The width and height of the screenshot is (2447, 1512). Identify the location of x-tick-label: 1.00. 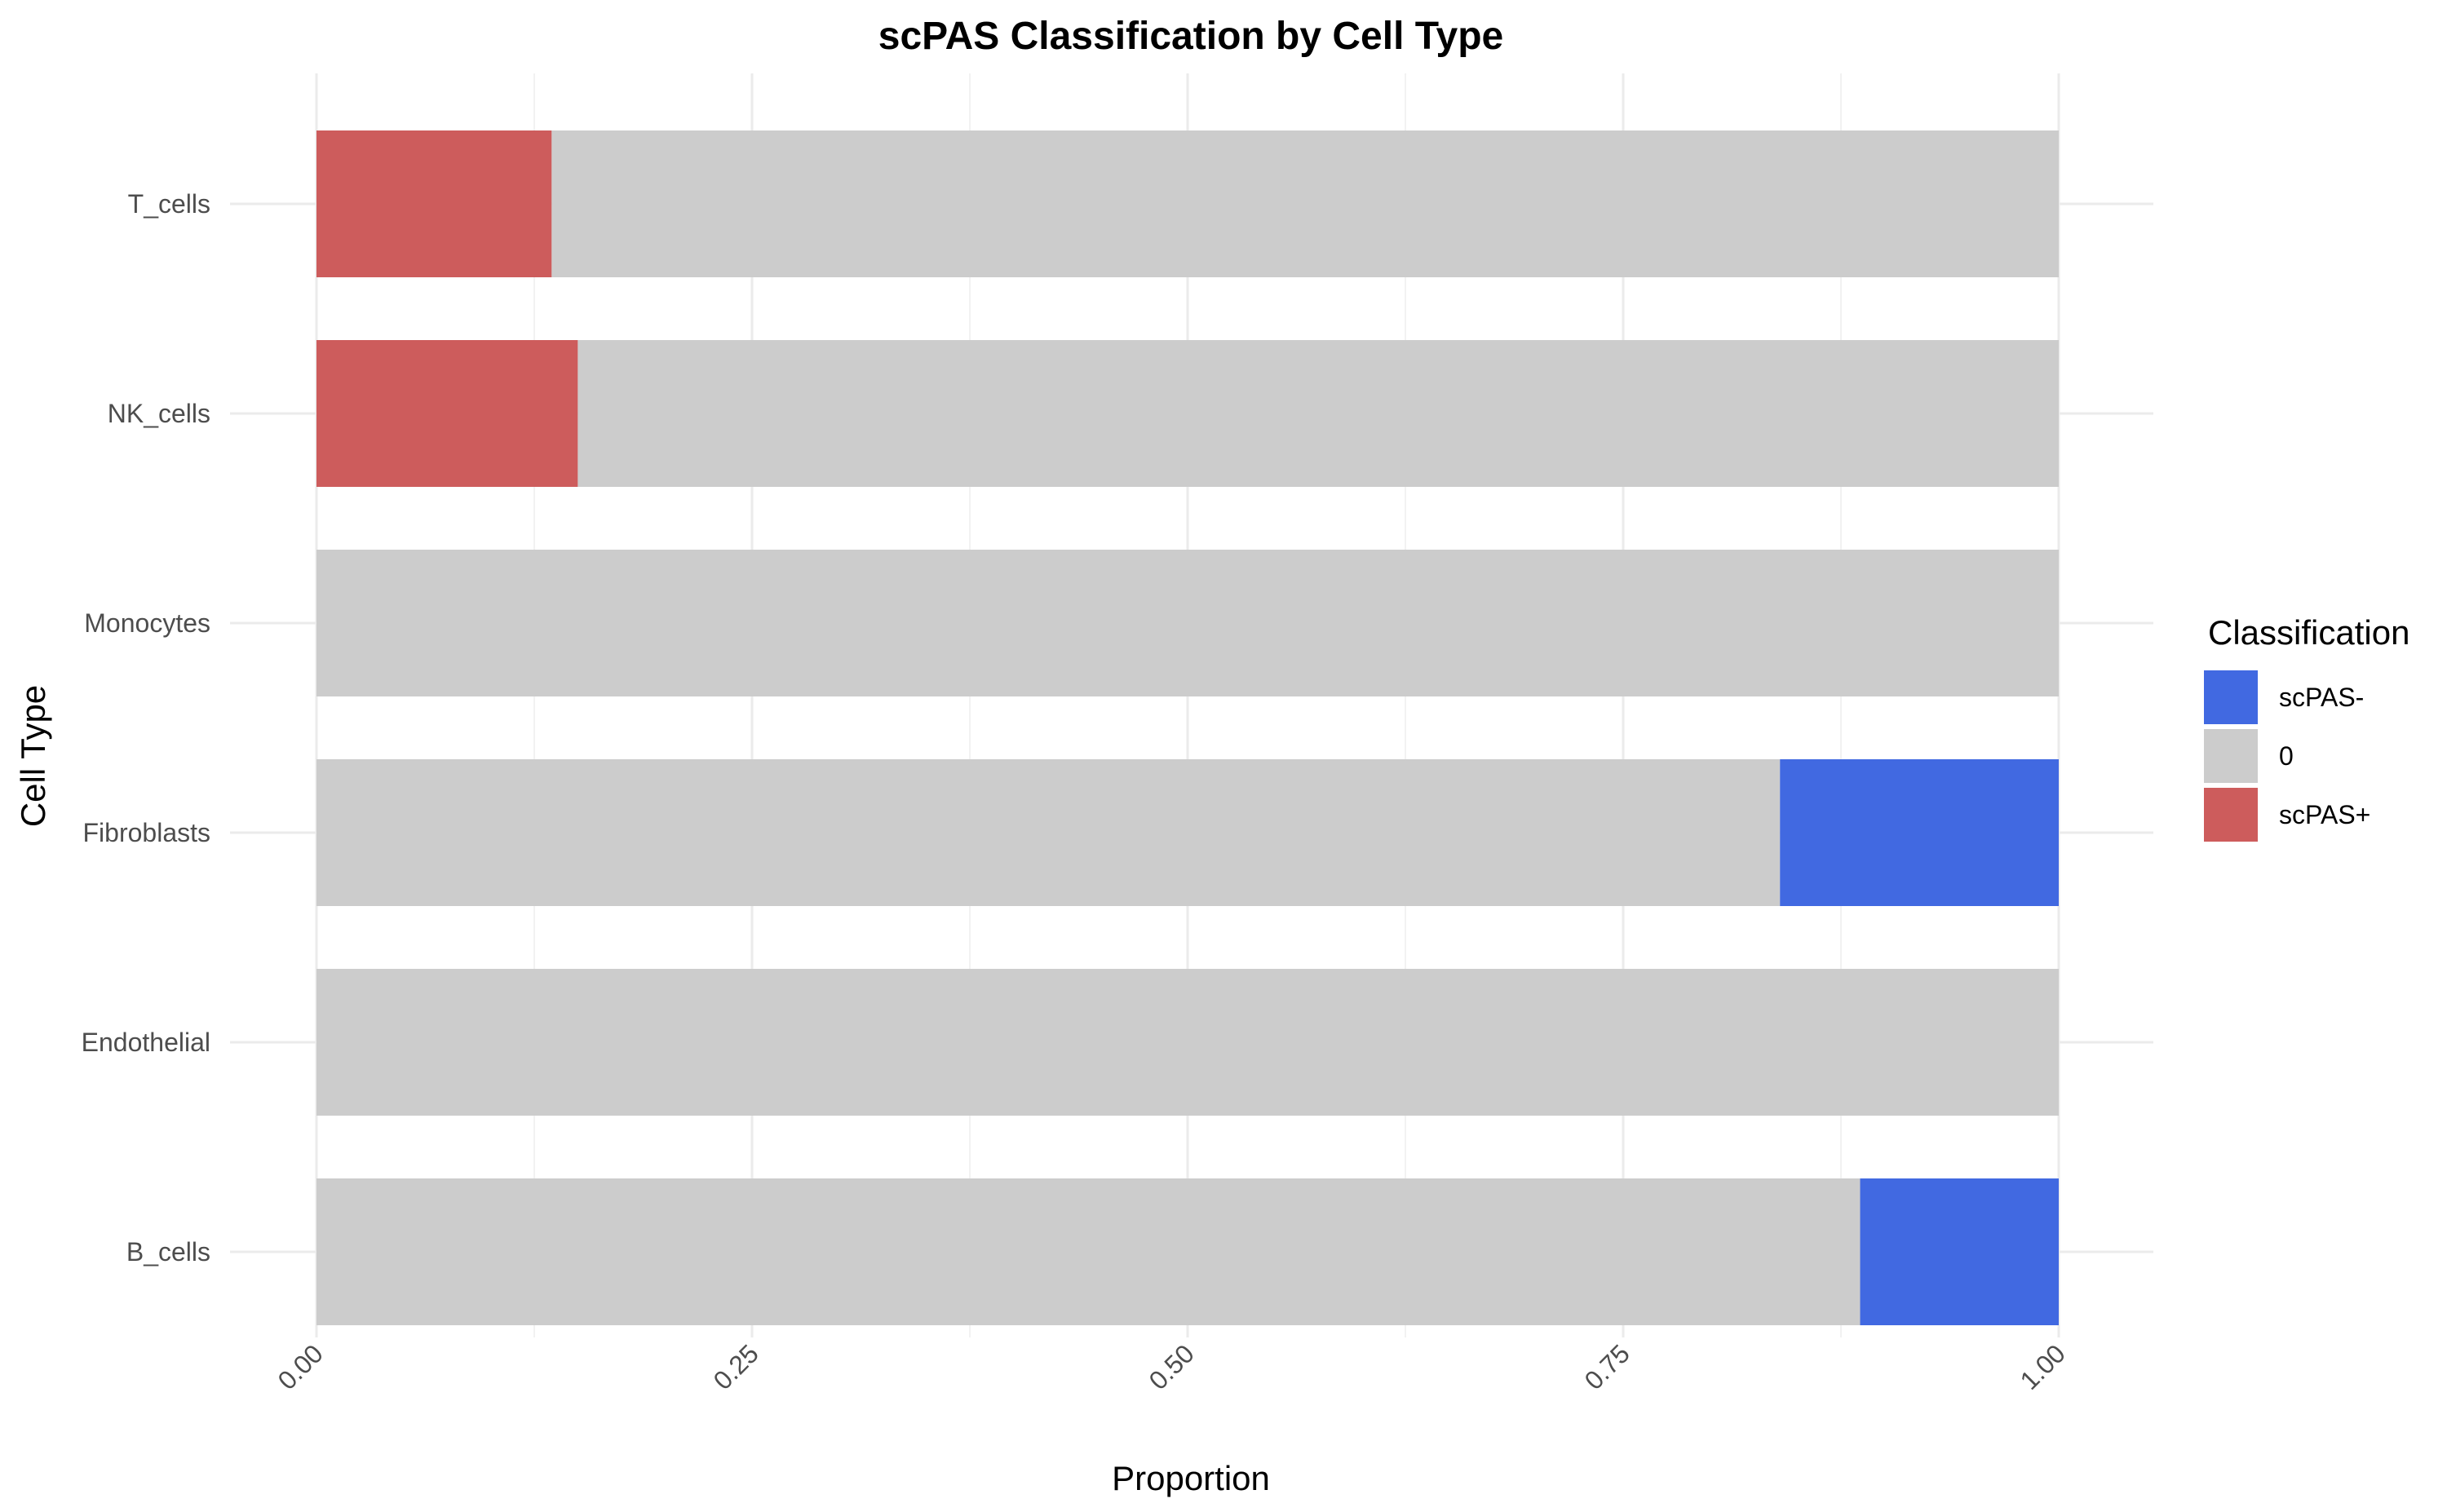
(2042, 1366).